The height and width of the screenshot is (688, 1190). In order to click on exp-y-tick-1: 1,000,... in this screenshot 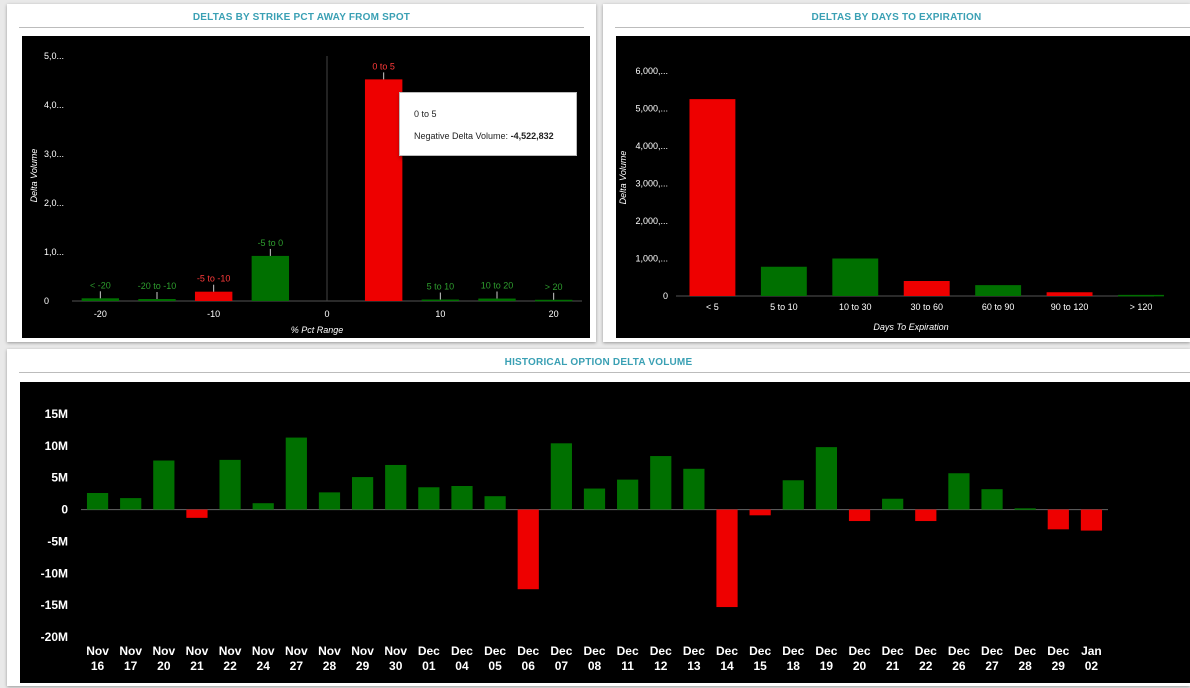, I will do `click(651, 259)`.